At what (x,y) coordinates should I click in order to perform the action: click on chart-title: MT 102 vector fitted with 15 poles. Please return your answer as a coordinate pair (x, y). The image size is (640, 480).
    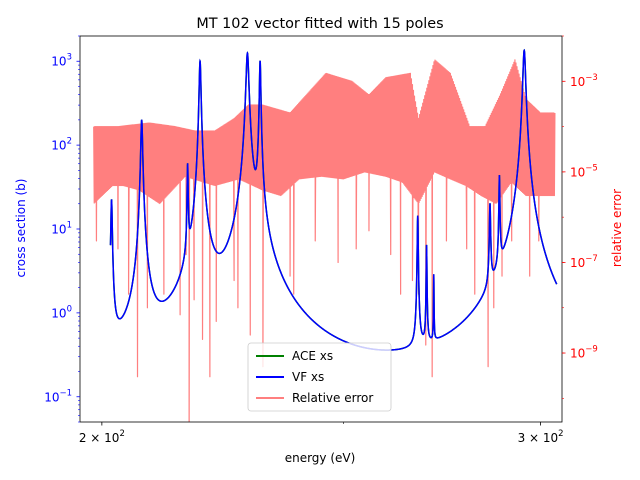
    Looking at the image, I should click on (319, 24).